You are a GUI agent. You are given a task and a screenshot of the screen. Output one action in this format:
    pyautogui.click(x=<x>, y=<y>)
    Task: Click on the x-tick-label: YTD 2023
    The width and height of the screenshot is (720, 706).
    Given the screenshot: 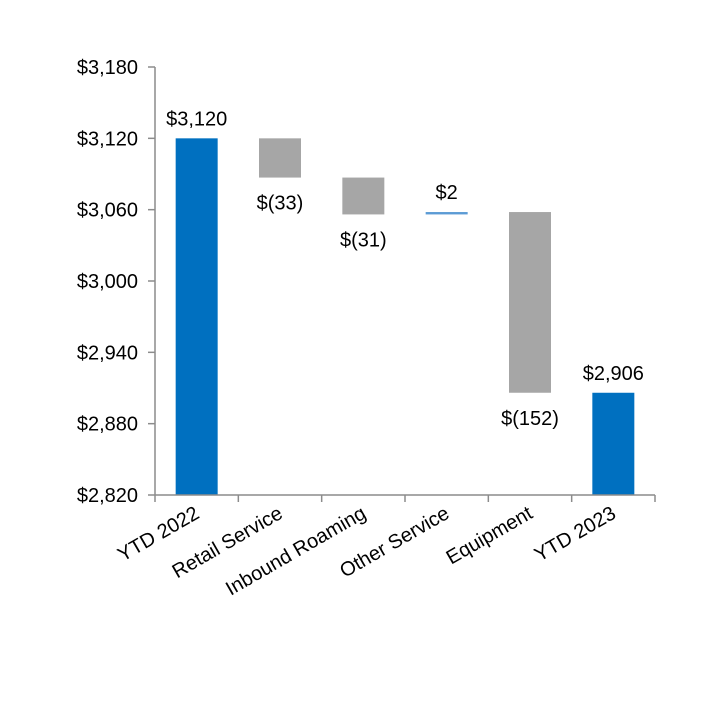 What is the action you would take?
    pyautogui.click(x=575, y=534)
    